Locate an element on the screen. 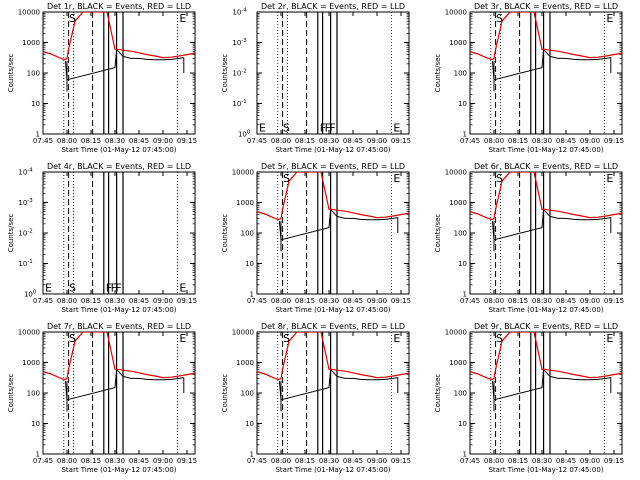 This screenshot has width=640, height=480. y-tick-exponent: 0 is located at coordinates (35, 293).